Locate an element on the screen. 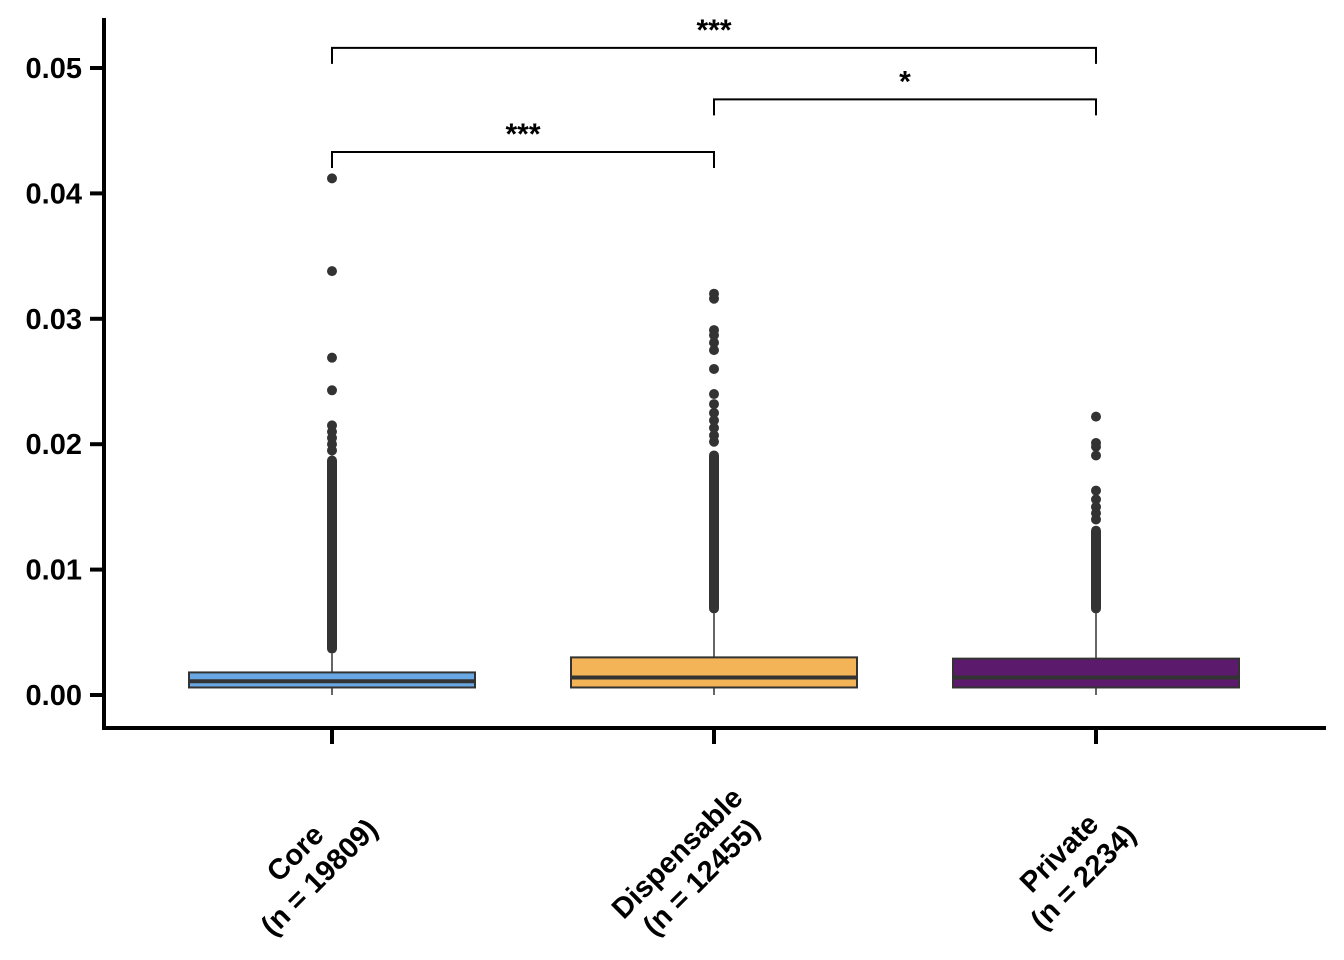 The width and height of the screenshot is (1344, 960). y-tick-label: 0.02 is located at coordinates (54, 445).